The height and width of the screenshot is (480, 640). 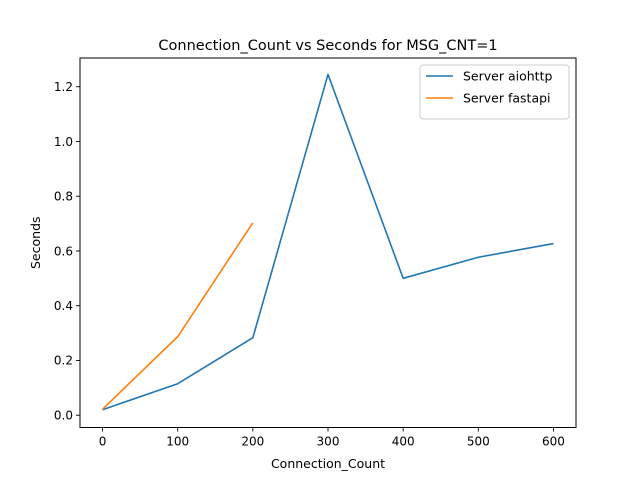 What do you see at coordinates (103, 442) in the screenshot?
I see `x-tick-label: 0` at bounding box center [103, 442].